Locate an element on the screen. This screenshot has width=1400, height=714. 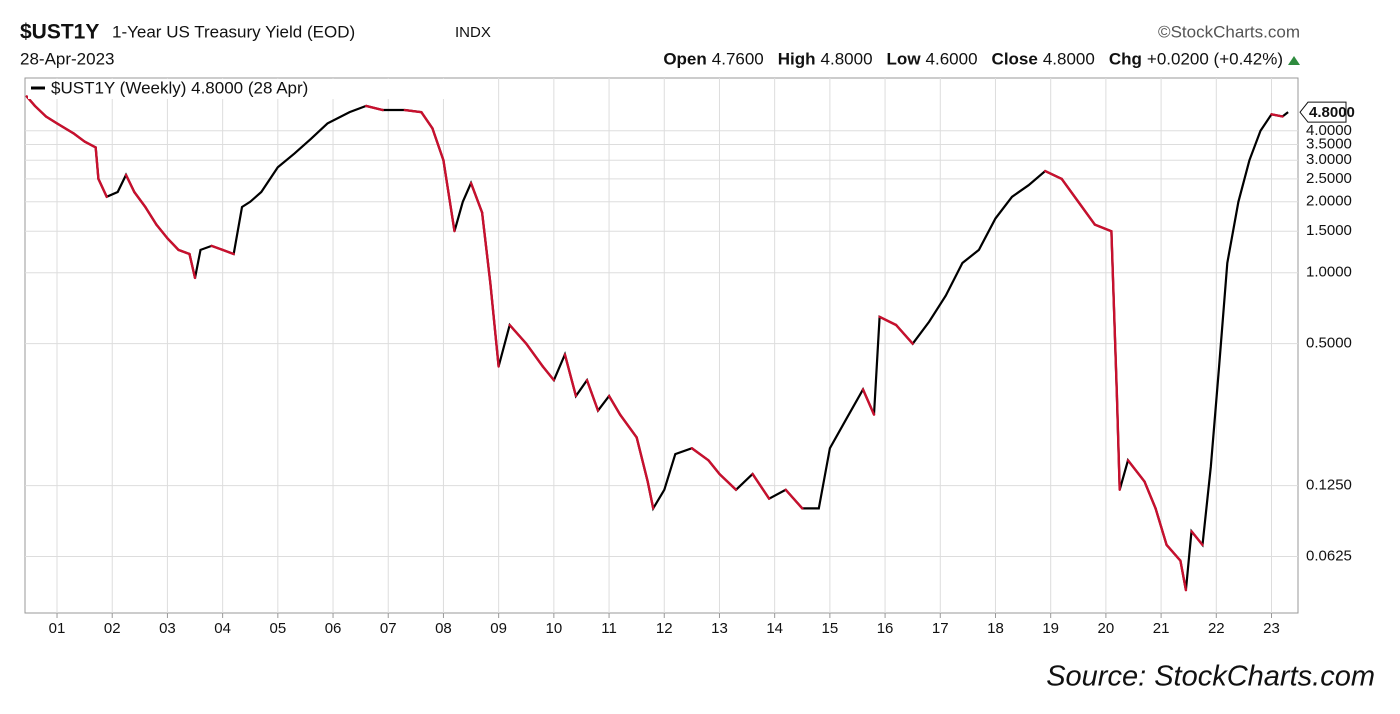
legend-label: $UST1Y (Weekly) 4.8000 (28 Apr) is located at coordinates (179, 87).